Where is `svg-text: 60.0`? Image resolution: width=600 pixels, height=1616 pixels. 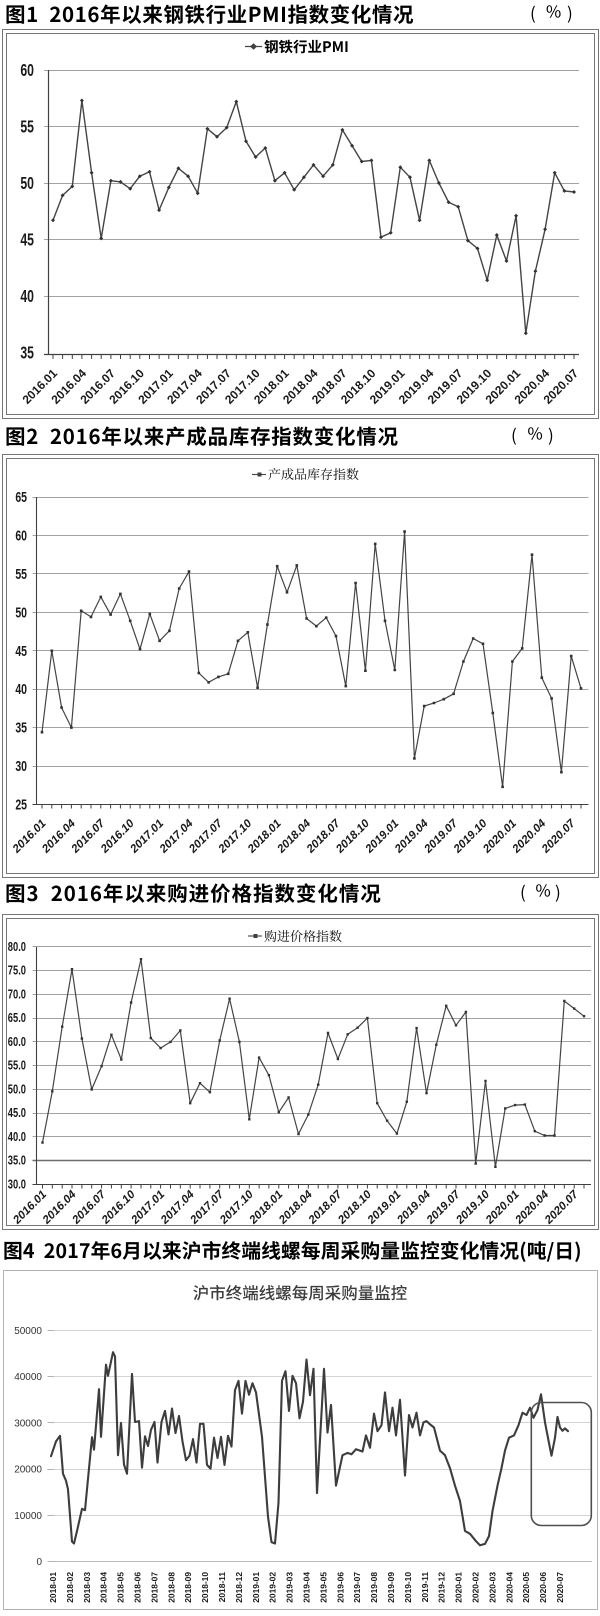
svg-text: 60.0 is located at coordinates (17, 1043).